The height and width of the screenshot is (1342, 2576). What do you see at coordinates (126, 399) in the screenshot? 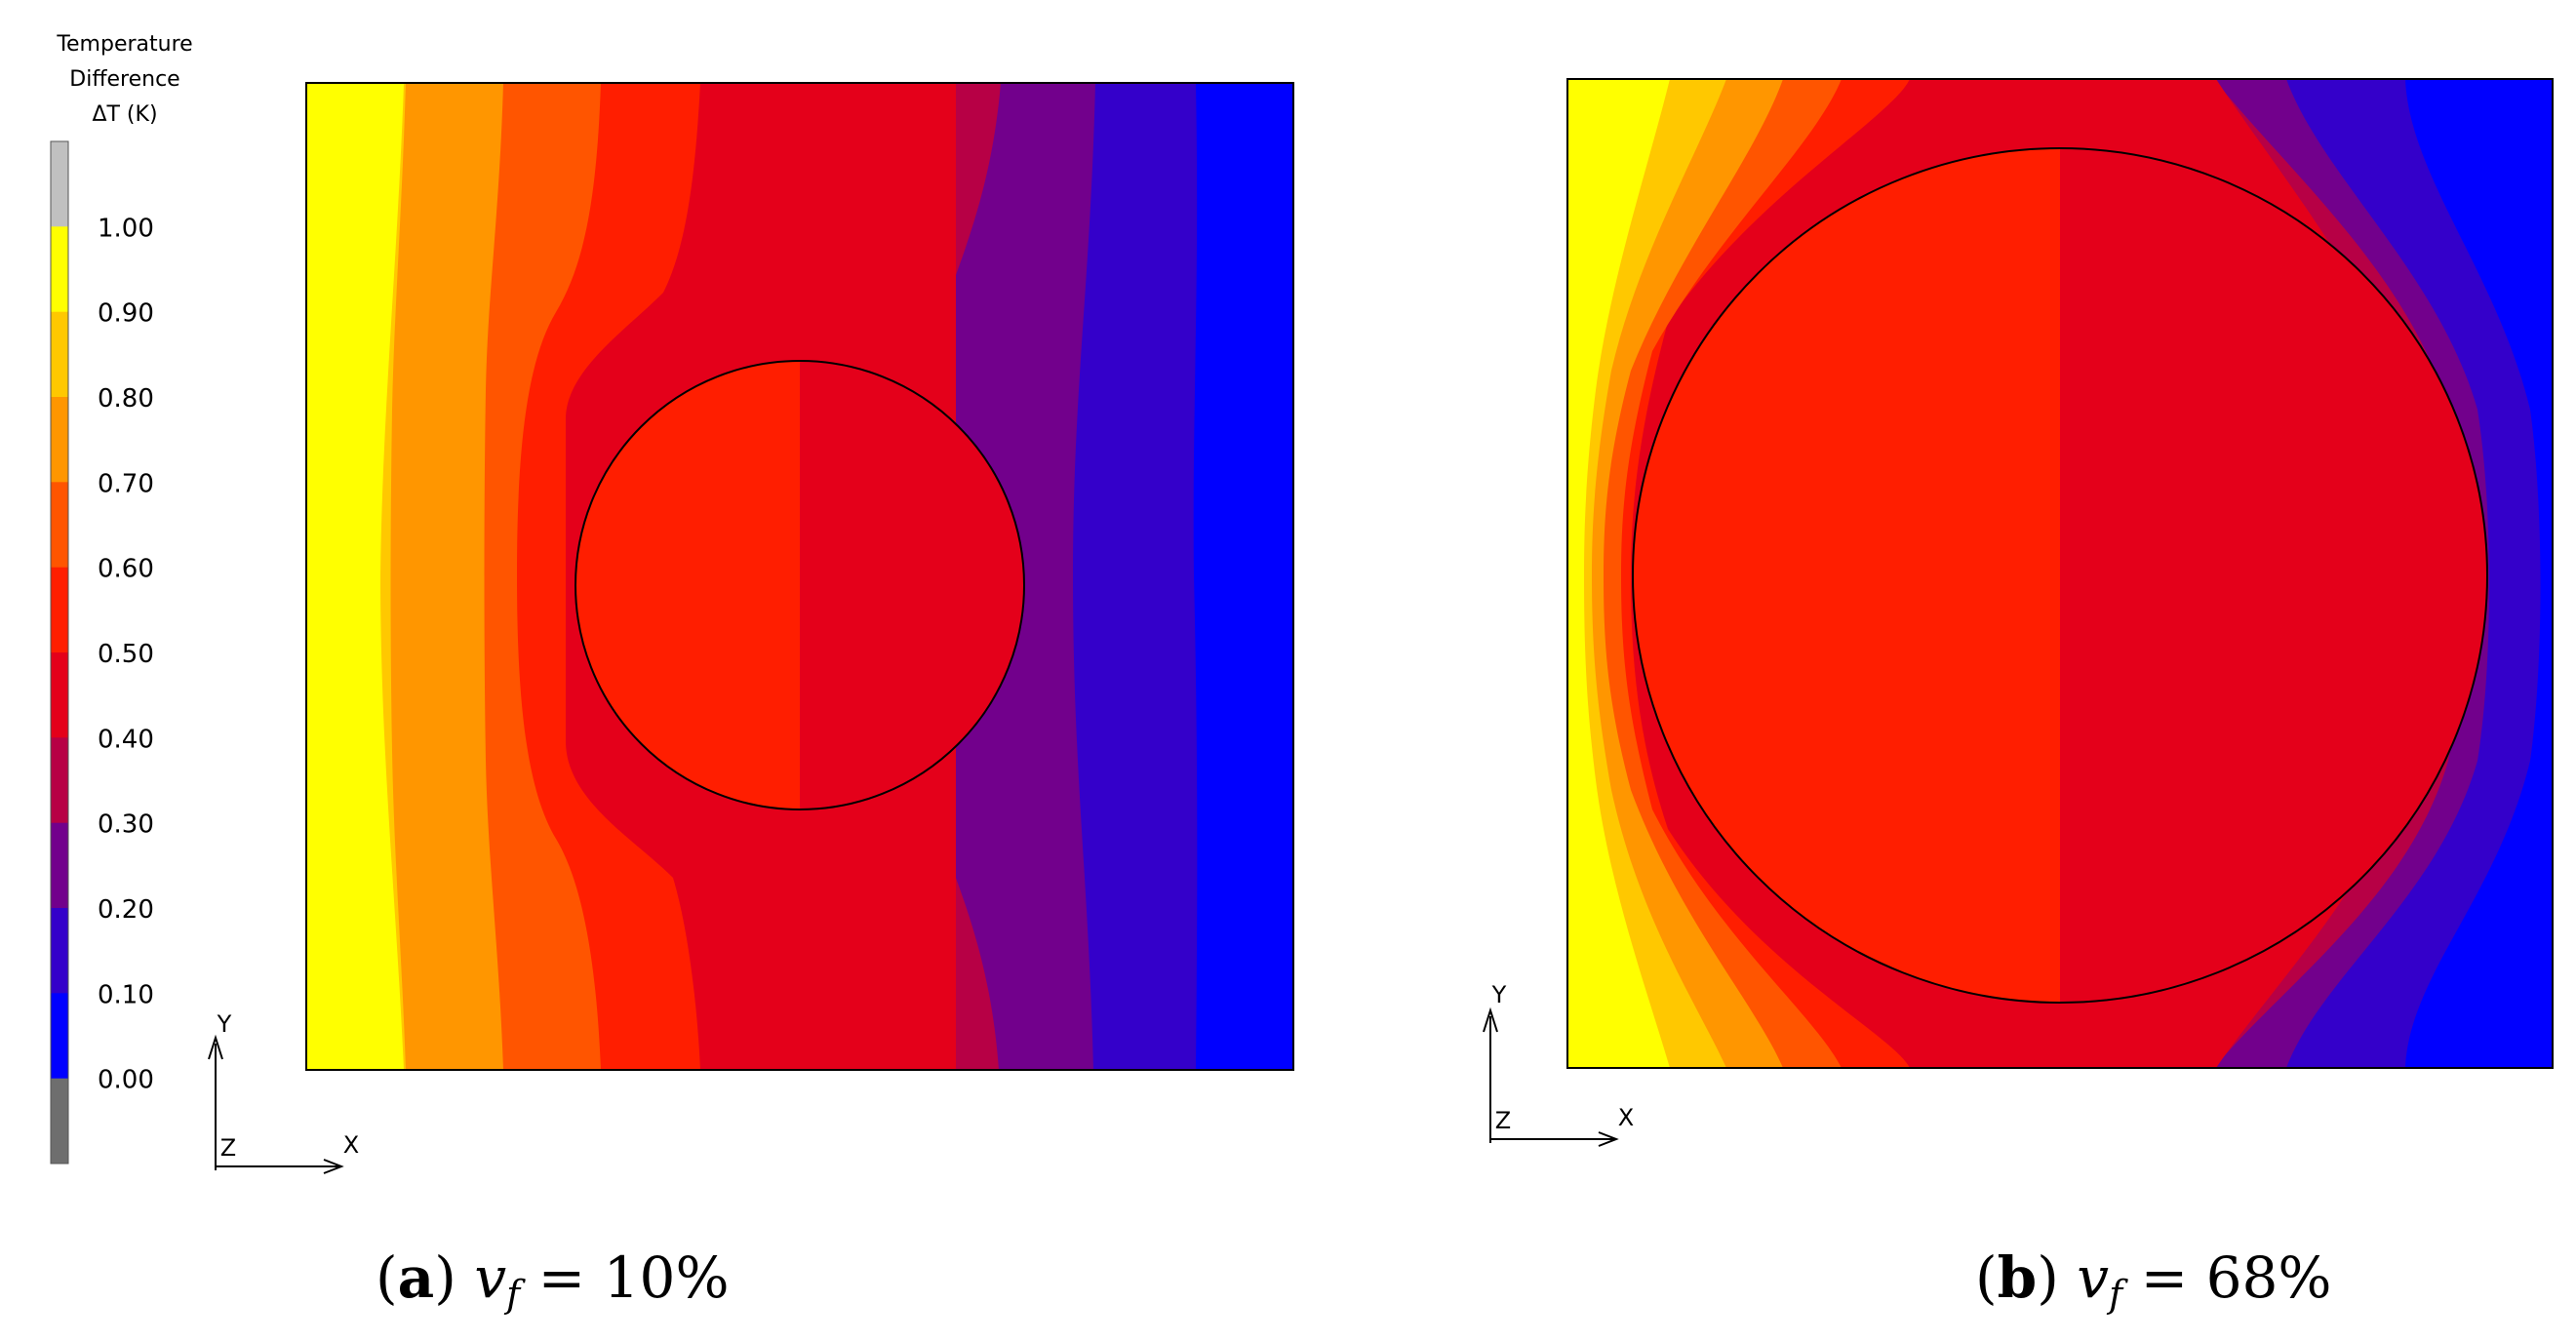
I see `legend-tick-label: 0.80` at bounding box center [126, 399].